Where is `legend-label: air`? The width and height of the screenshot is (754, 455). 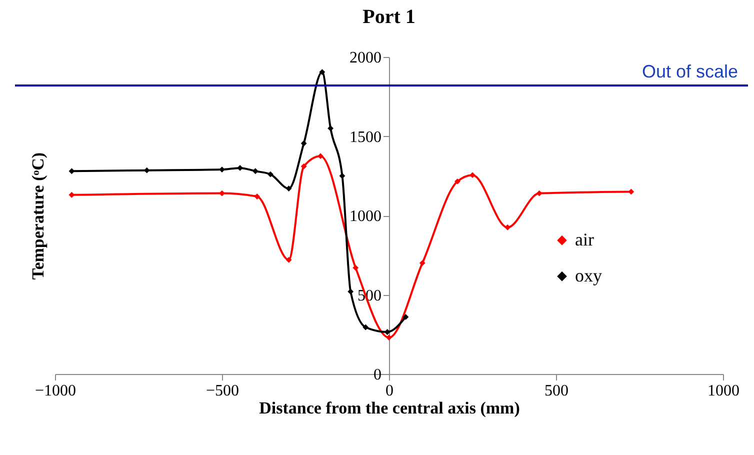 legend-label: air is located at coordinates (584, 239).